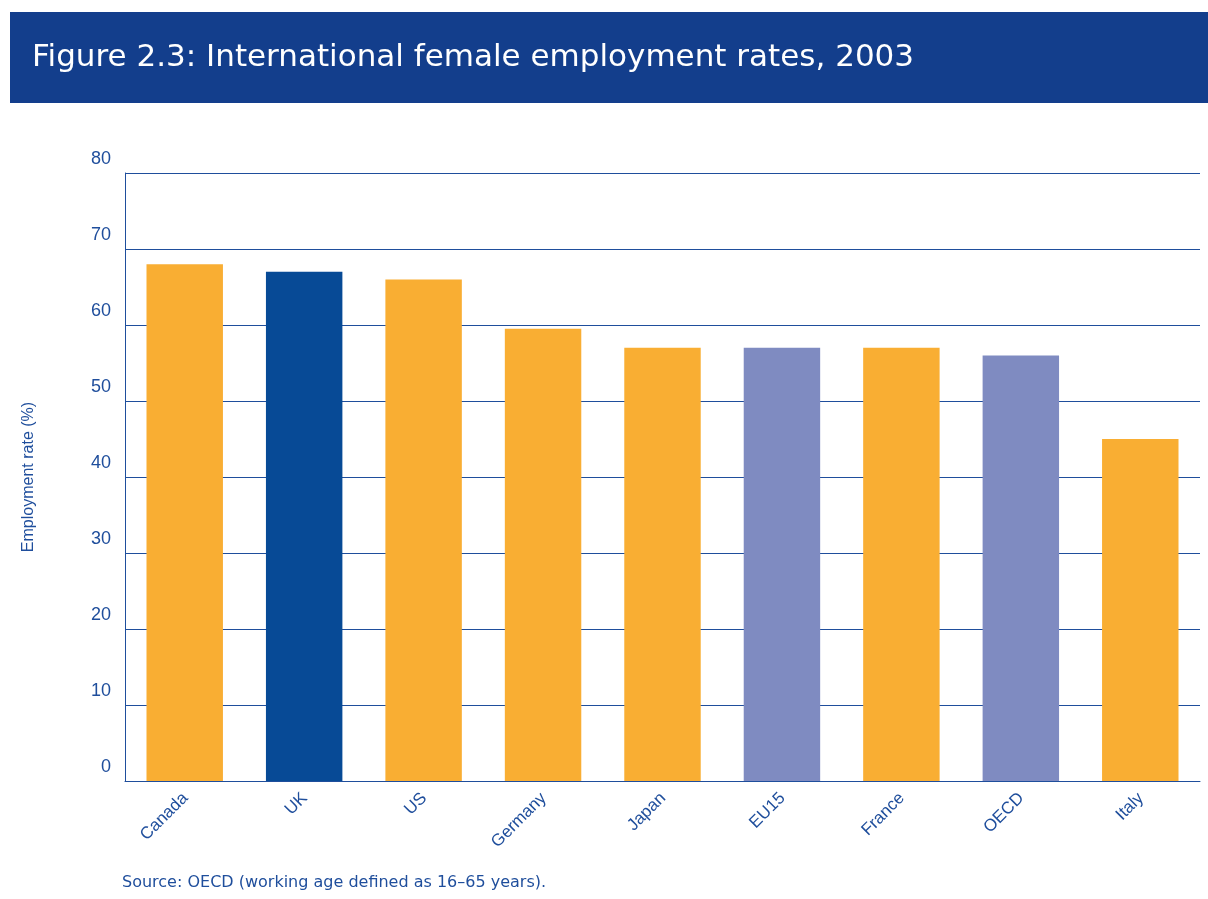 This screenshot has height=899, width=1208. What do you see at coordinates (100, 158) in the screenshot?
I see `y-tick-label: 80` at bounding box center [100, 158].